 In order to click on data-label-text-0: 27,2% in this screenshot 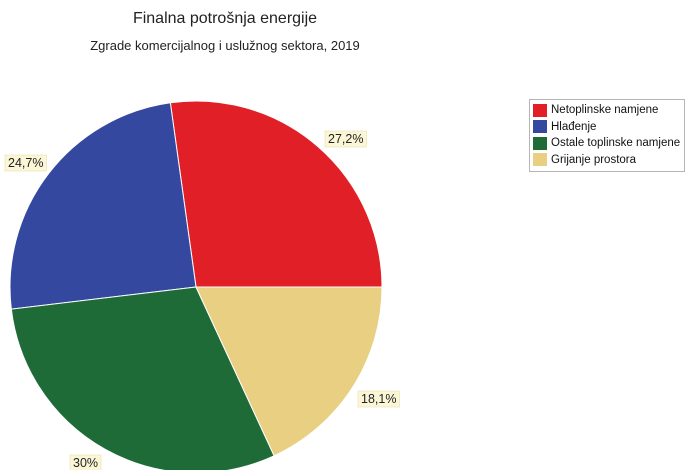, I will do `click(345, 139)`.